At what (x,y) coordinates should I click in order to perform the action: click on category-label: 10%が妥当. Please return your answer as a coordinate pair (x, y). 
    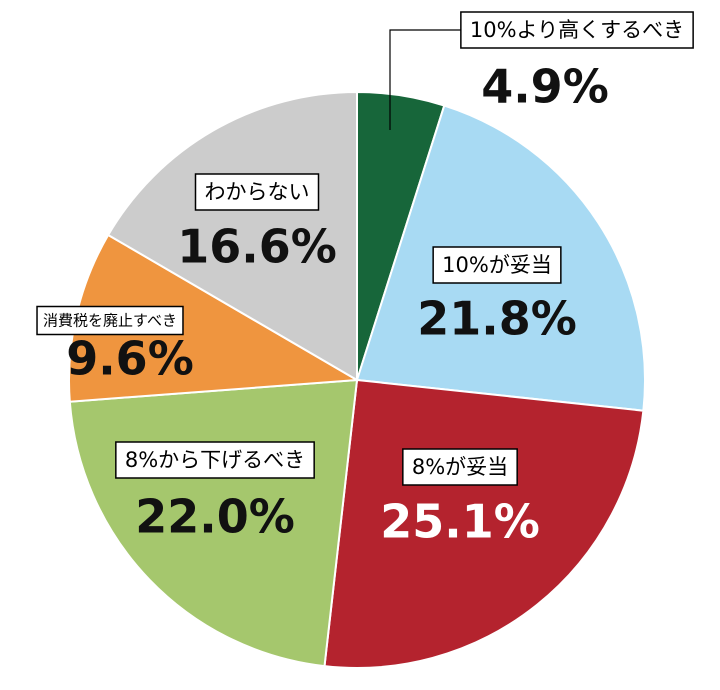
    Looking at the image, I should click on (497, 265).